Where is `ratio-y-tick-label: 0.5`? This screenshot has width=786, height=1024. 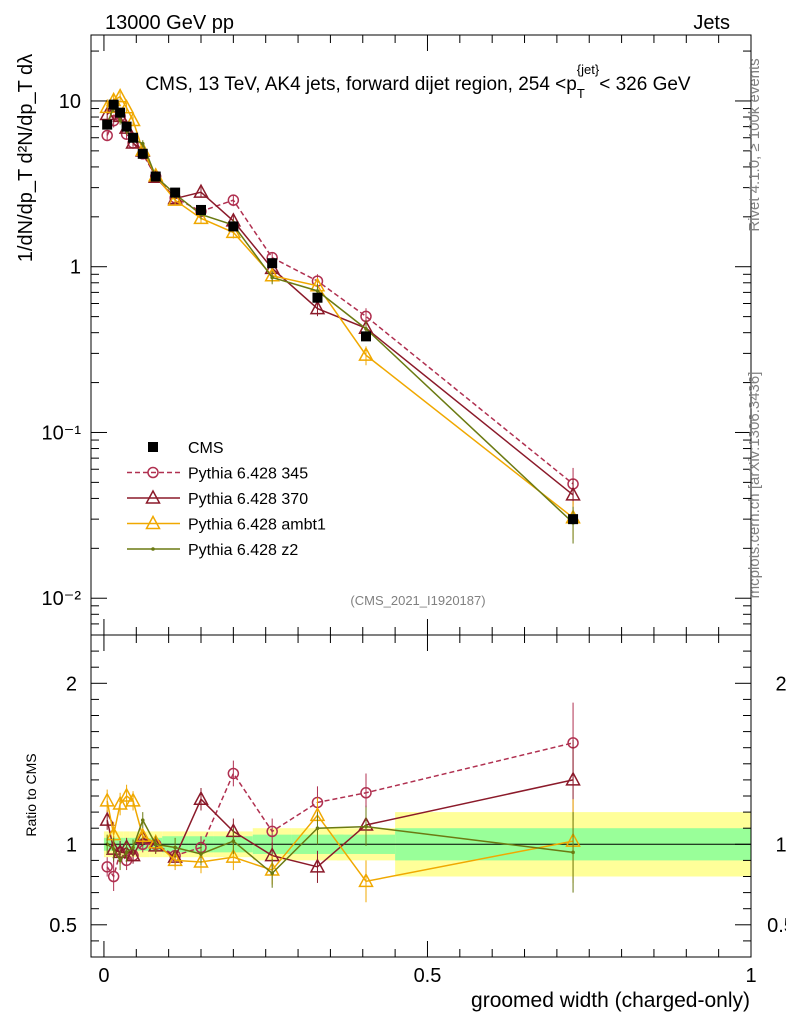 ratio-y-tick-label: 0.5 is located at coordinates (63, 926).